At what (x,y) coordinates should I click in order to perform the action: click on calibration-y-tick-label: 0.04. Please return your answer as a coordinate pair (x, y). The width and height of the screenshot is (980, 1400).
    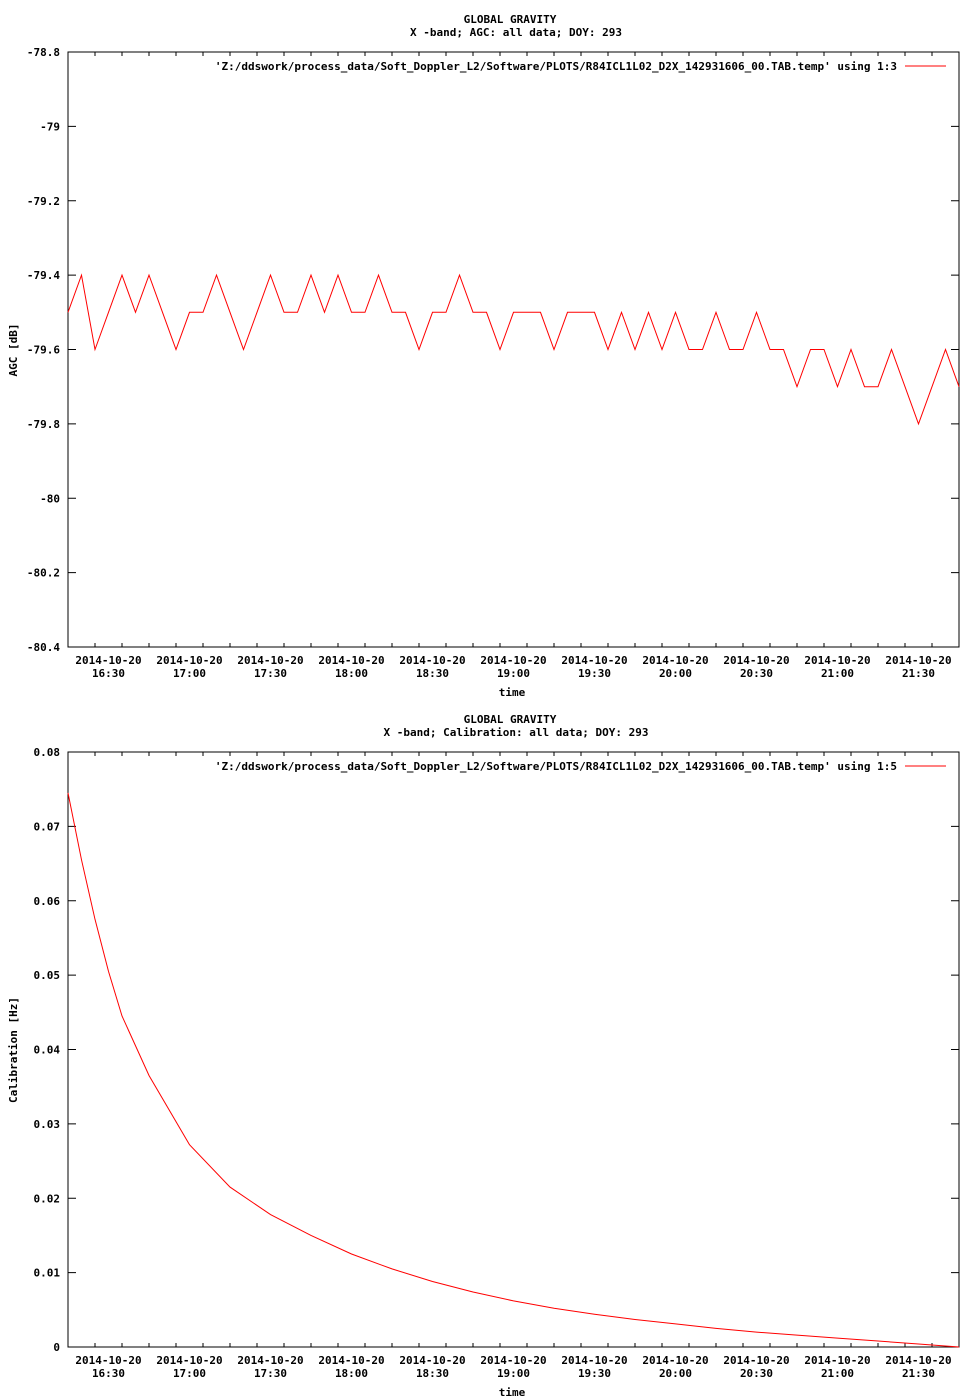
    Looking at the image, I should click on (47, 1050).